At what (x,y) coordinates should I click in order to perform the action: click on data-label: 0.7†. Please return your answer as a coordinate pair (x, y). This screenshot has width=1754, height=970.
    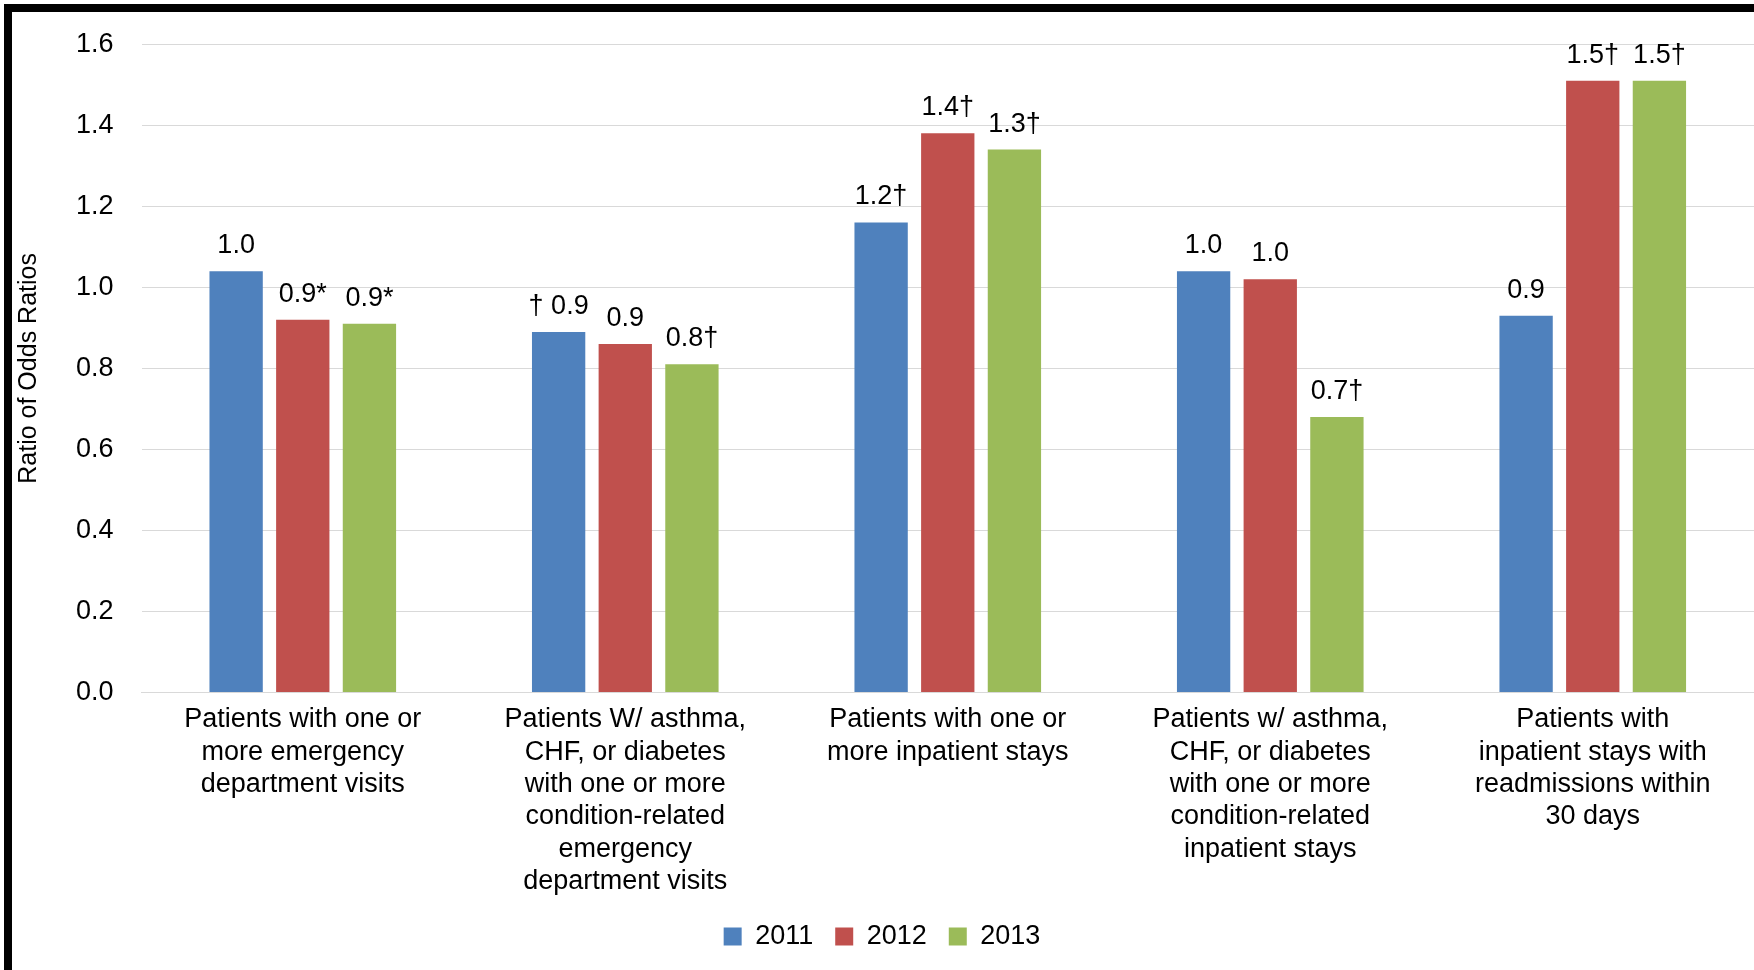
    Looking at the image, I should click on (1337, 389).